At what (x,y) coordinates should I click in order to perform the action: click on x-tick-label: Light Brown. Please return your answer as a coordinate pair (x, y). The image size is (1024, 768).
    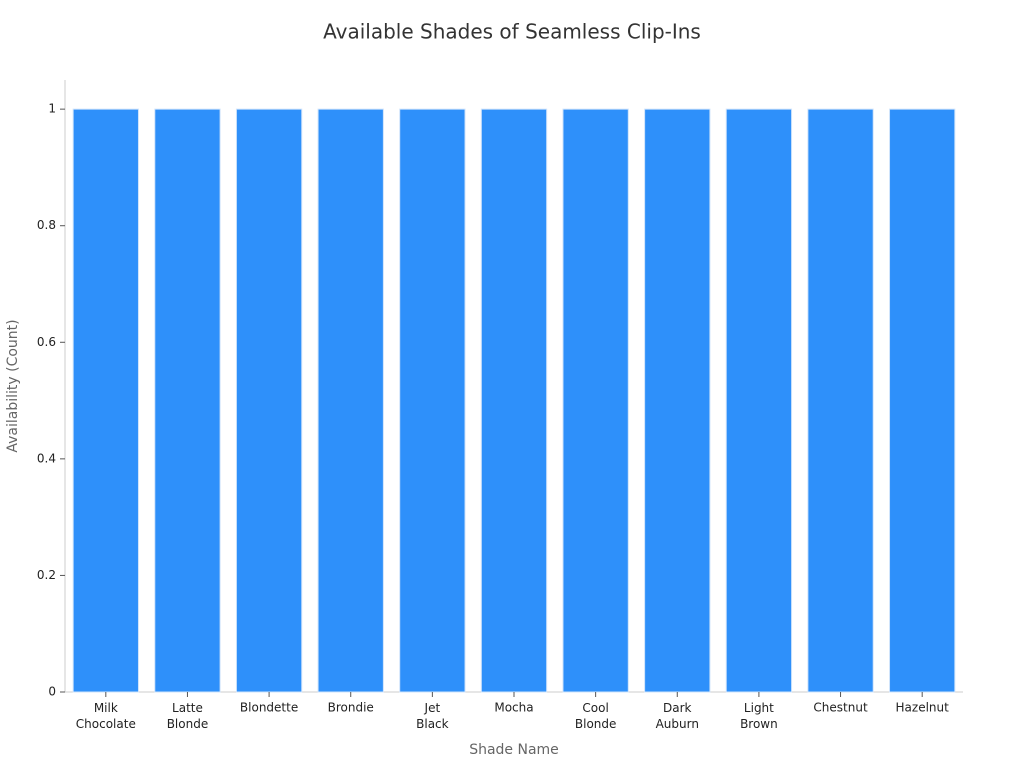
    Looking at the image, I should click on (759, 716).